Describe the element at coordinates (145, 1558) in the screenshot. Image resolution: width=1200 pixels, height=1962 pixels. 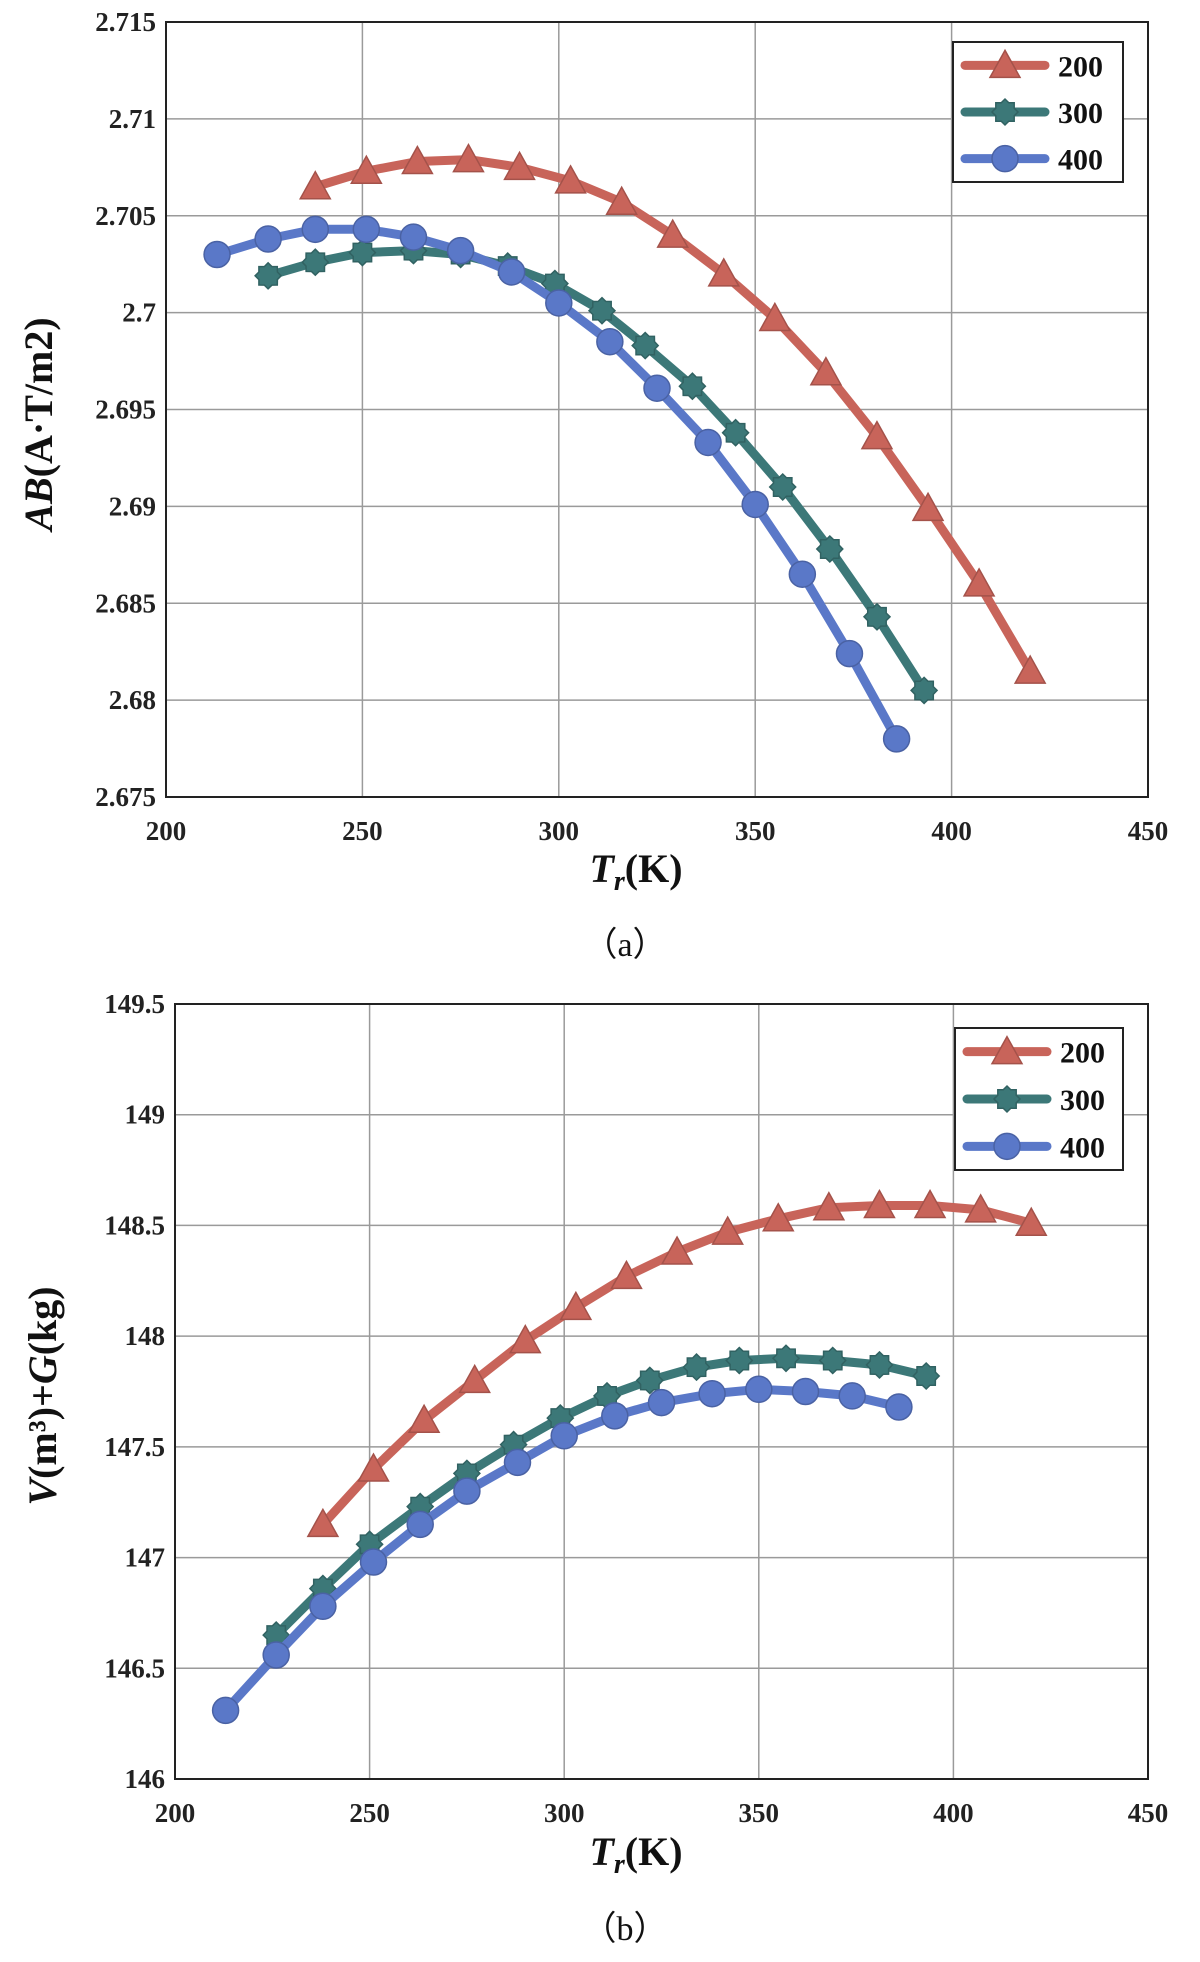
I see `y-tick-label: 147` at that location.